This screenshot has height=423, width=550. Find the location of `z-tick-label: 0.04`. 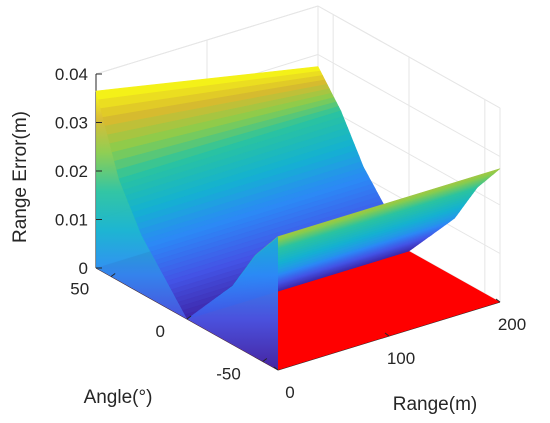

z-tick-label: 0.04 is located at coordinates (71, 74).